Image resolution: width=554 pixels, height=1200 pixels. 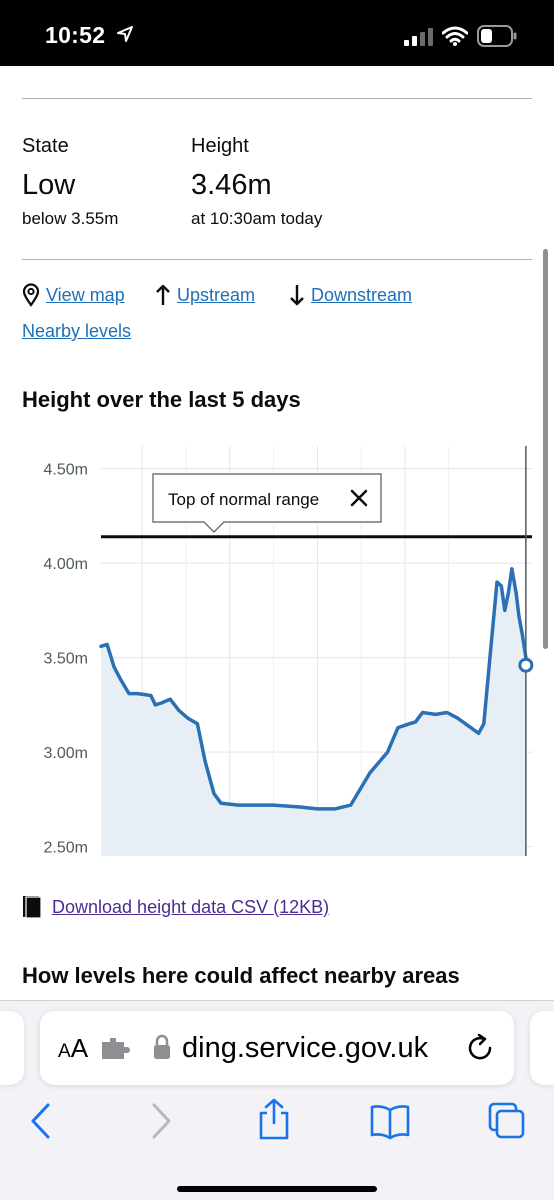 What do you see at coordinates (75, 35) in the screenshot?
I see `status-time: 10:52` at bounding box center [75, 35].